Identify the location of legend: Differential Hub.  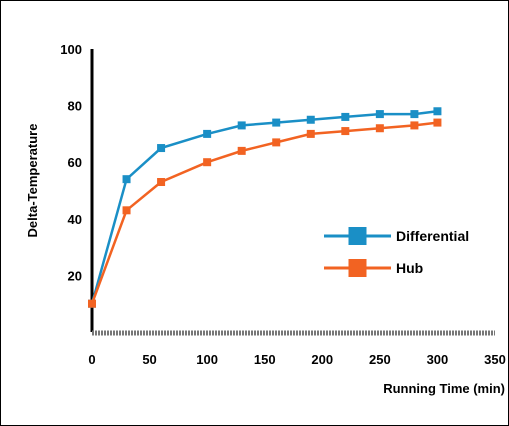
(396, 252).